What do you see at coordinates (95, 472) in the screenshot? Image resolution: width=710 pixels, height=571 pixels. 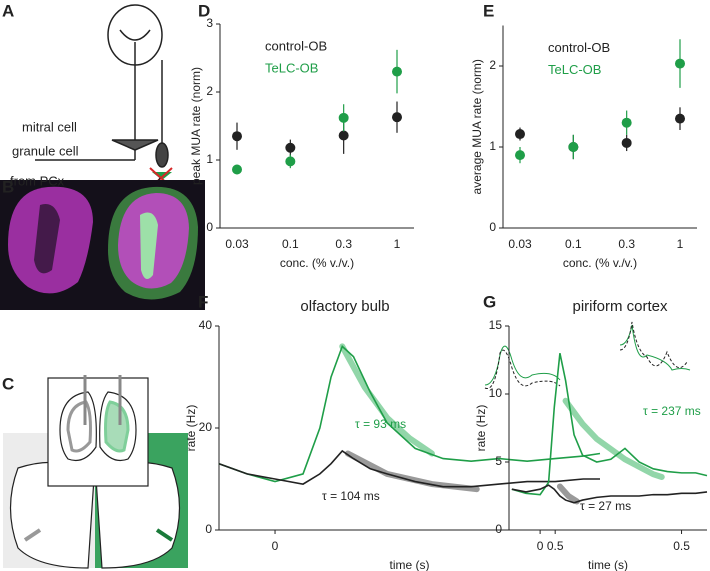 I see `brain-diagram` at bounding box center [95, 472].